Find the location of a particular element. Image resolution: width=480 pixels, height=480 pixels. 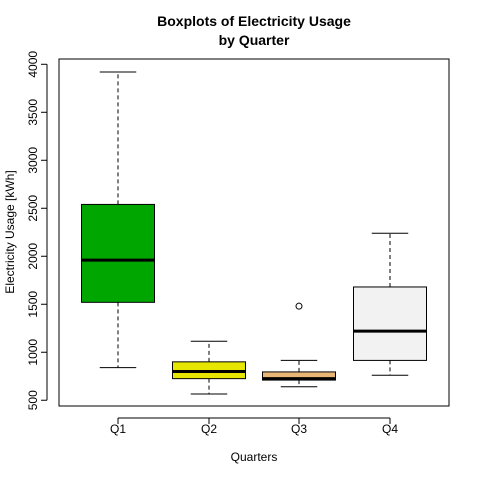

x-tick-label: Q3 is located at coordinates (299, 429).